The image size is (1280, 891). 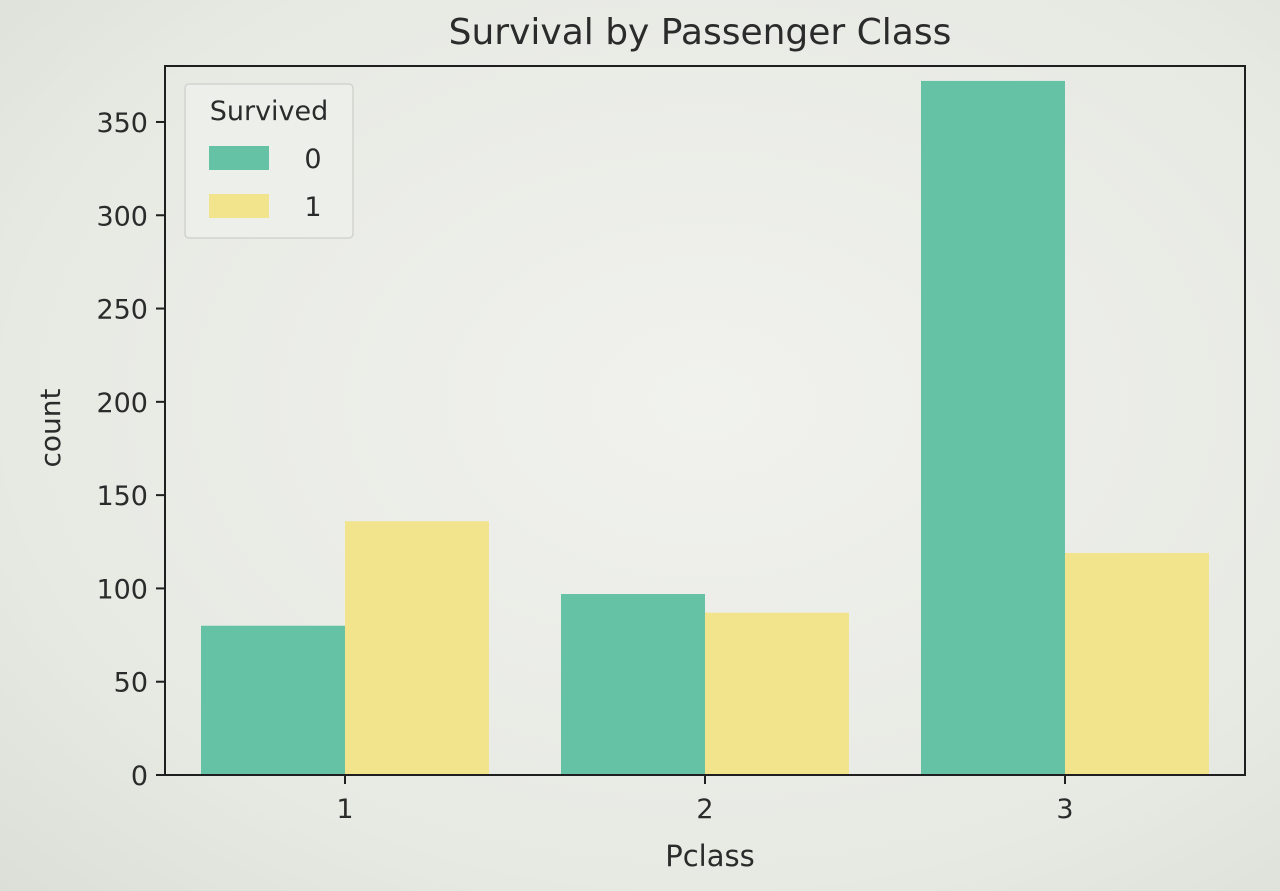 I want to click on y-tick-label: 50, so click(x=131, y=683).